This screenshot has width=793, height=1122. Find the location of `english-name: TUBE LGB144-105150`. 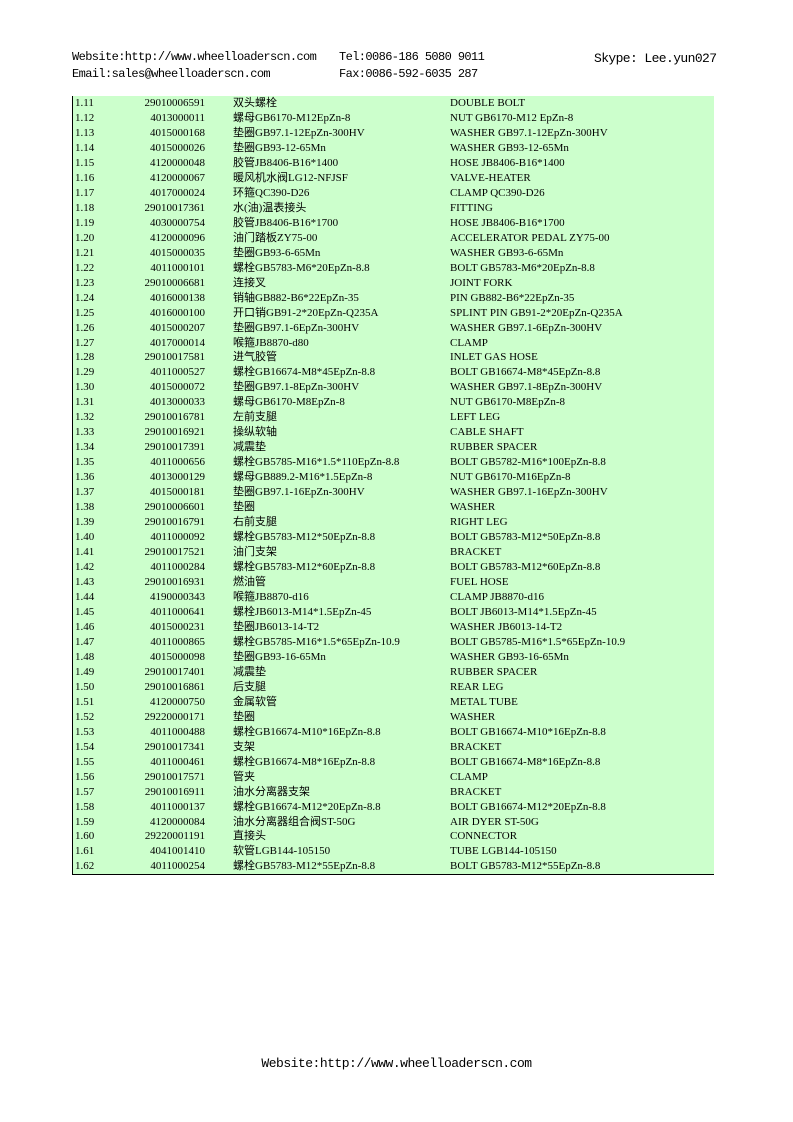

english-name: TUBE LGB144-105150 is located at coordinates (503, 851).